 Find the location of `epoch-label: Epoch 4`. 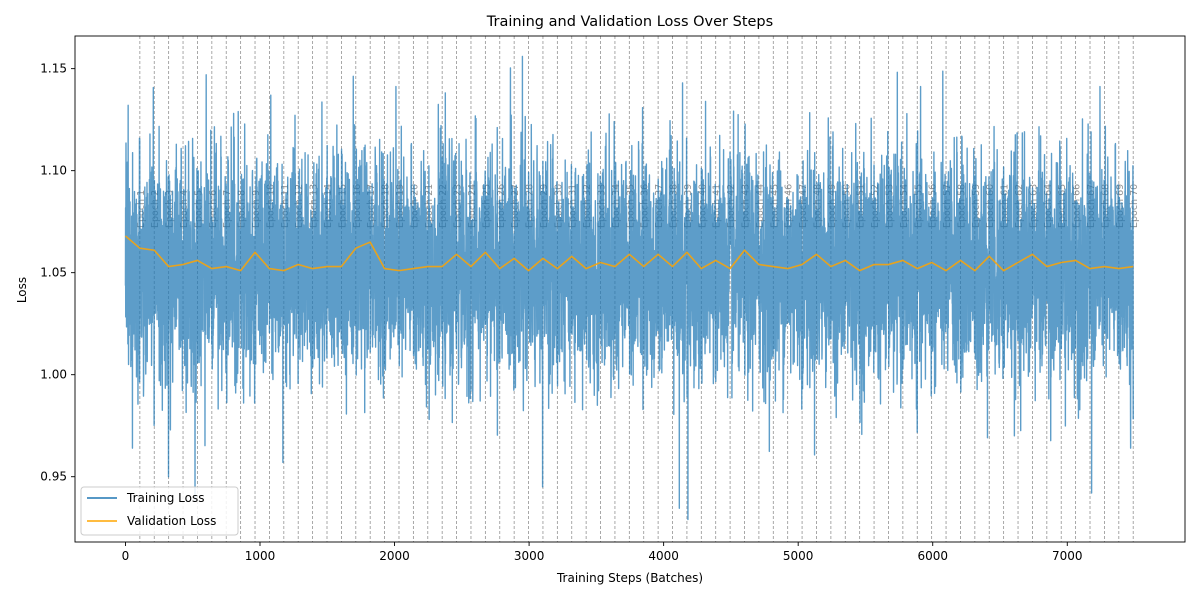

epoch-label: Epoch 4 is located at coordinates (184, 209).